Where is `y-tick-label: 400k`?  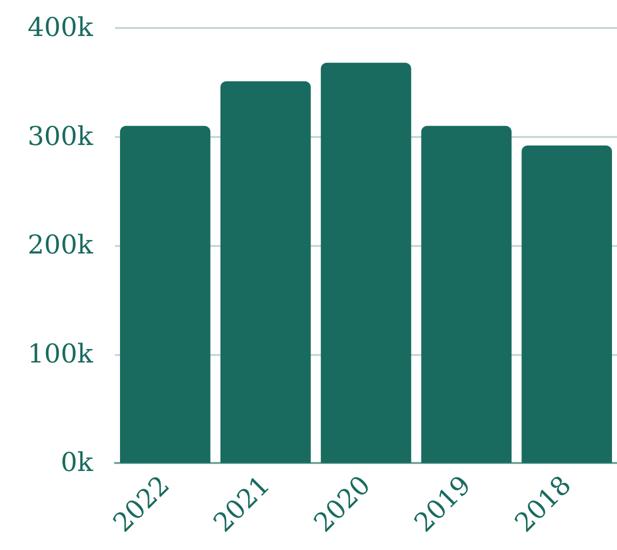 y-tick-label: 400k is located at coordinates (61, 28).